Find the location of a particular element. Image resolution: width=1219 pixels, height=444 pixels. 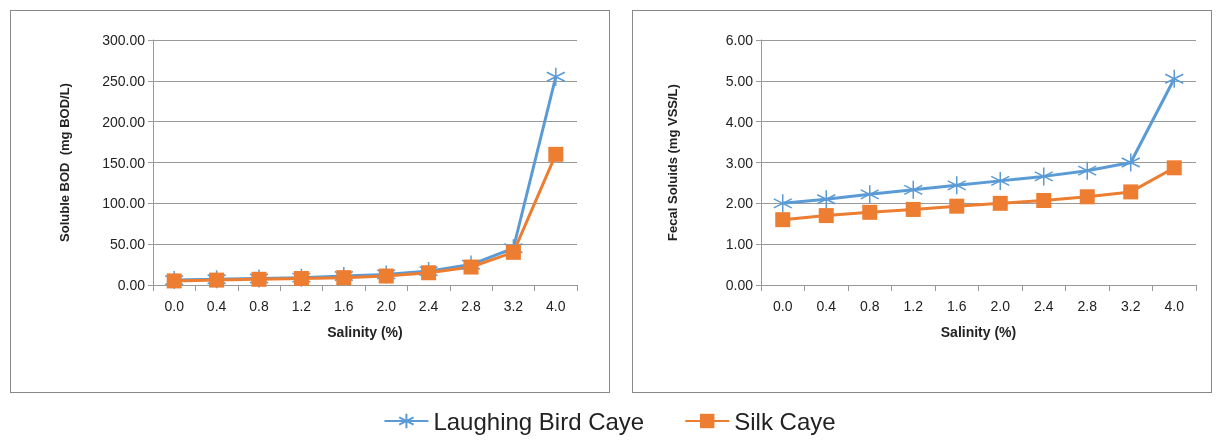

y-tick-label: 4.00 is located at coordinates (739, 121).